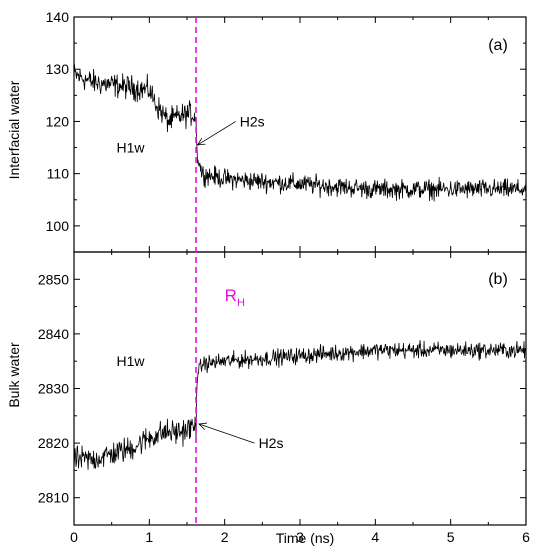 The height and width of the screenshot is (550, 533). What do you see at coordinates (14, 129) in the screenshot?
I see `panel-a-y-axis-label: Interfacial water` at bounding box center [14, 129].